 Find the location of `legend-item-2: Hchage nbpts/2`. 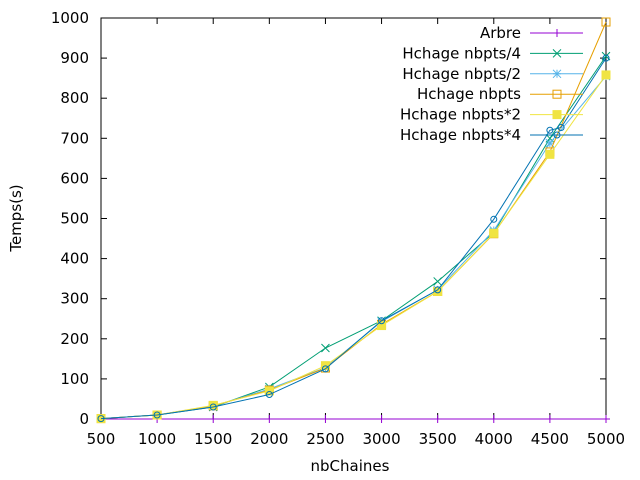

legend-item-2: Hchage nbpts/2 is located at coordinates (492, 74).